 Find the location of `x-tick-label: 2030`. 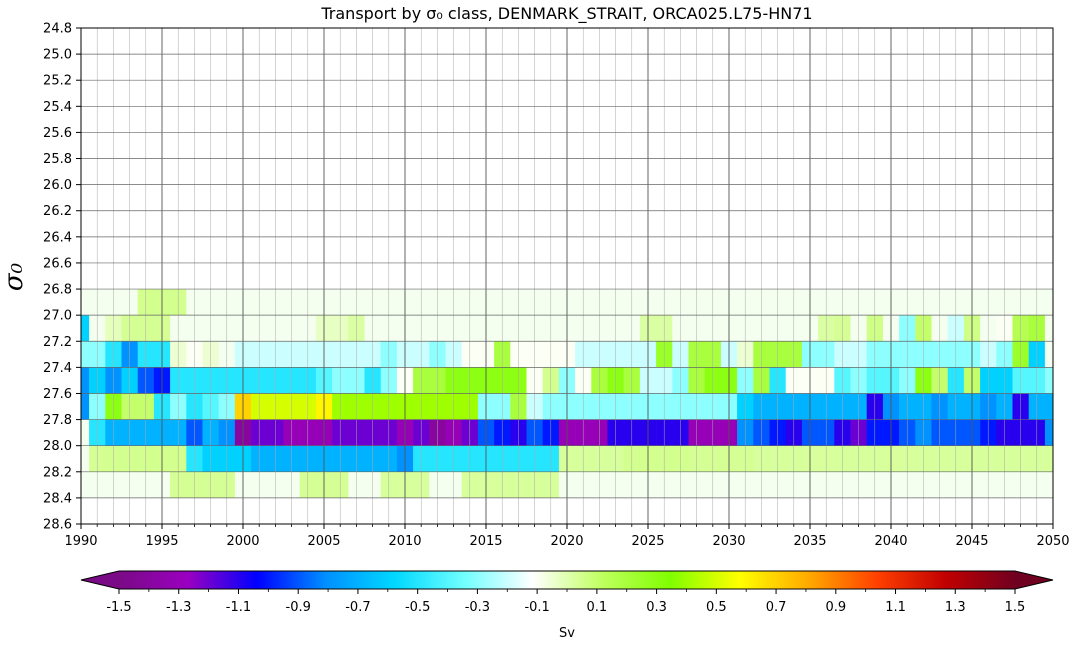

x-tick-label: 2030 is located at coordinates (728, 541).